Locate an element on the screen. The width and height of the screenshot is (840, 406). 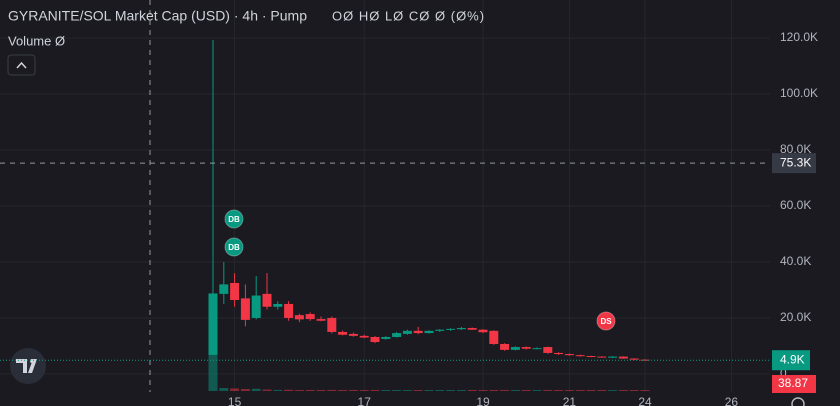
y-tick-label: 60.0K is located at coordinates (795, 205).